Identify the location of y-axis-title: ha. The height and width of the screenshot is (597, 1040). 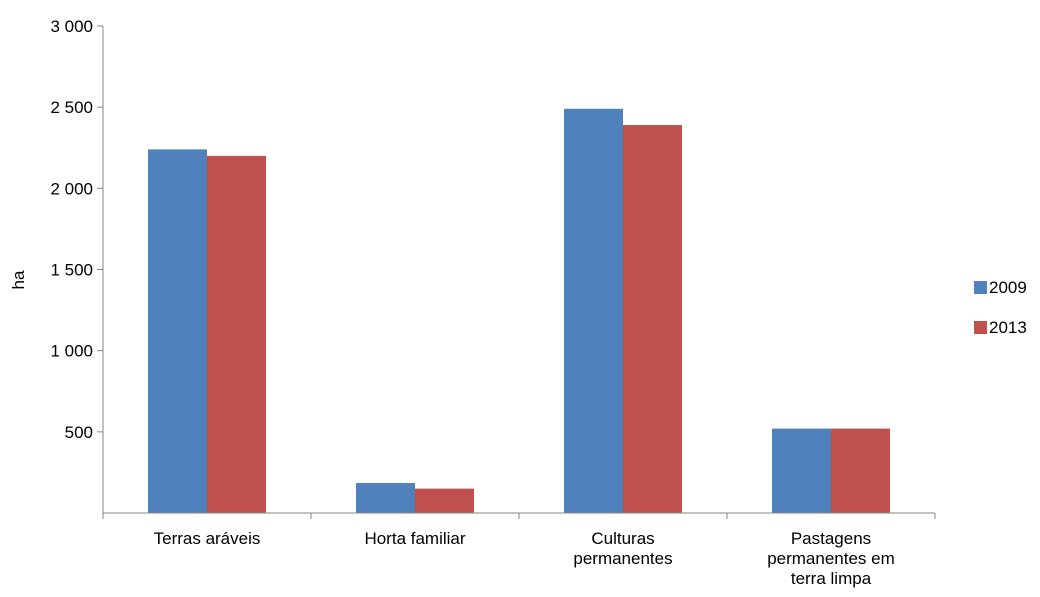
(18, 279).